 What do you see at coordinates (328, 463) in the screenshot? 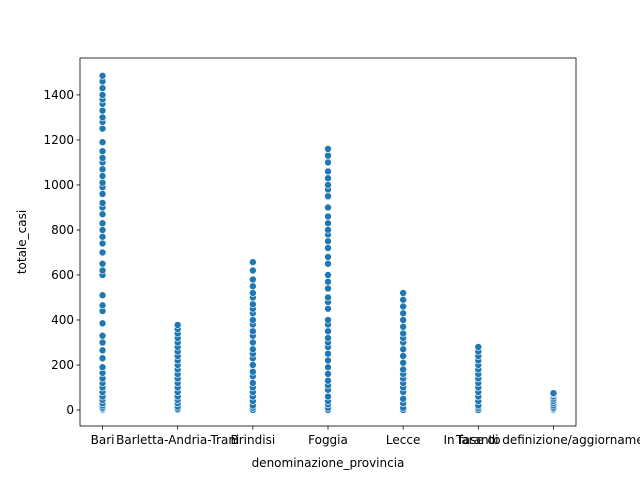
I see `x-axis-label: denominazione_provincia` at bounding box center [328, 463].